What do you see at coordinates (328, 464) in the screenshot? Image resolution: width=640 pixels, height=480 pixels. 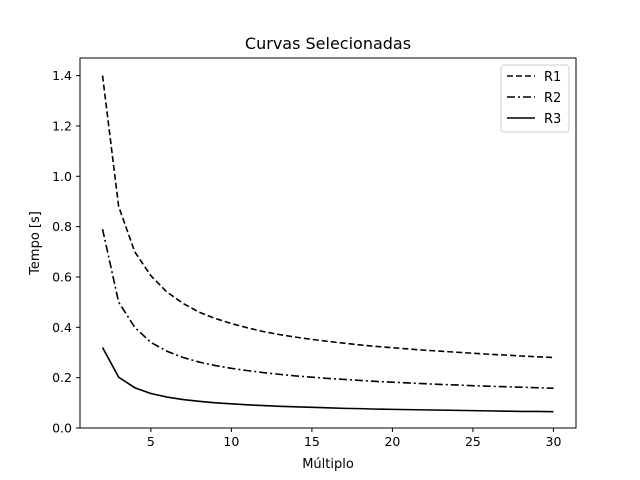 I see `x-axis-label: Múltiplo` at bounding box center [328, 464].